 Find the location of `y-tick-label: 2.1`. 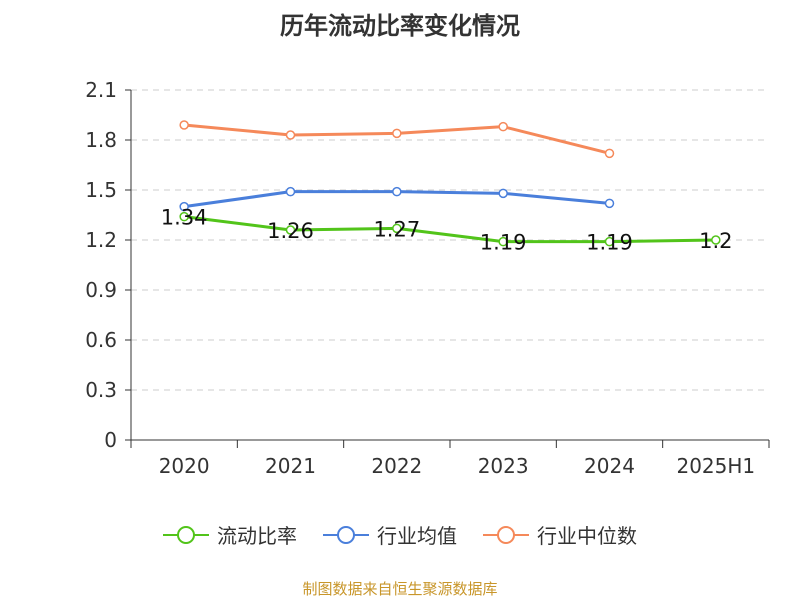

y-tick-label: 2.1 is located at coordinates (101, 90).